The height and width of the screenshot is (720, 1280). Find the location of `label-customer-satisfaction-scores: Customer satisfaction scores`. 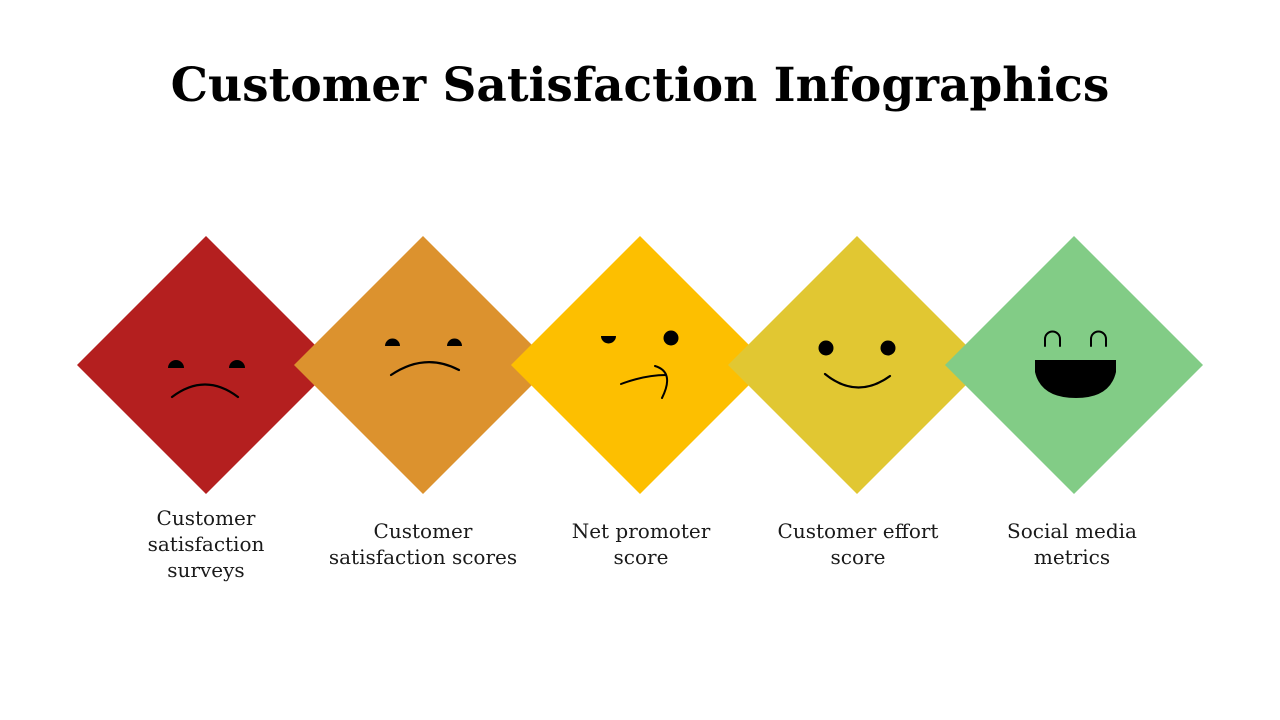

label-customer-satisfaction-scores: Customer satisfaction scores is located at coordinates (423, 544).